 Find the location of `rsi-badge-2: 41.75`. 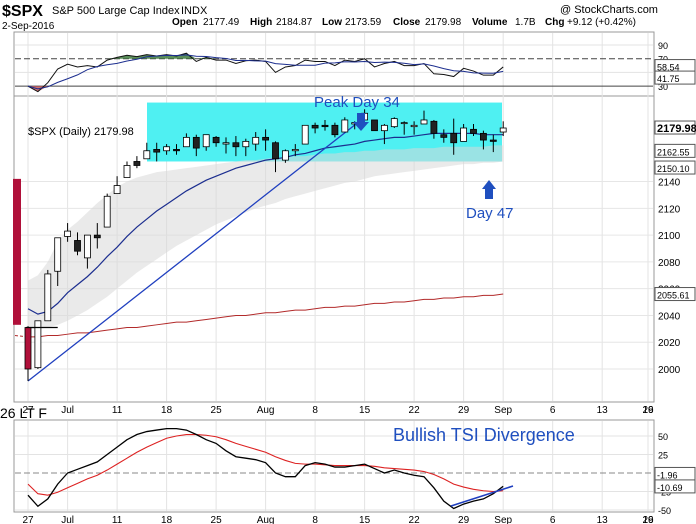

rsi-badge-2: 41.75 is located at coordinates (668, 79).